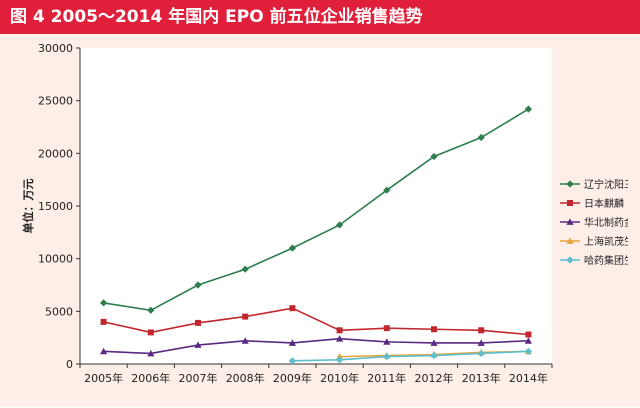  I want to click on y-tick-label: 0, so click(69, 364).